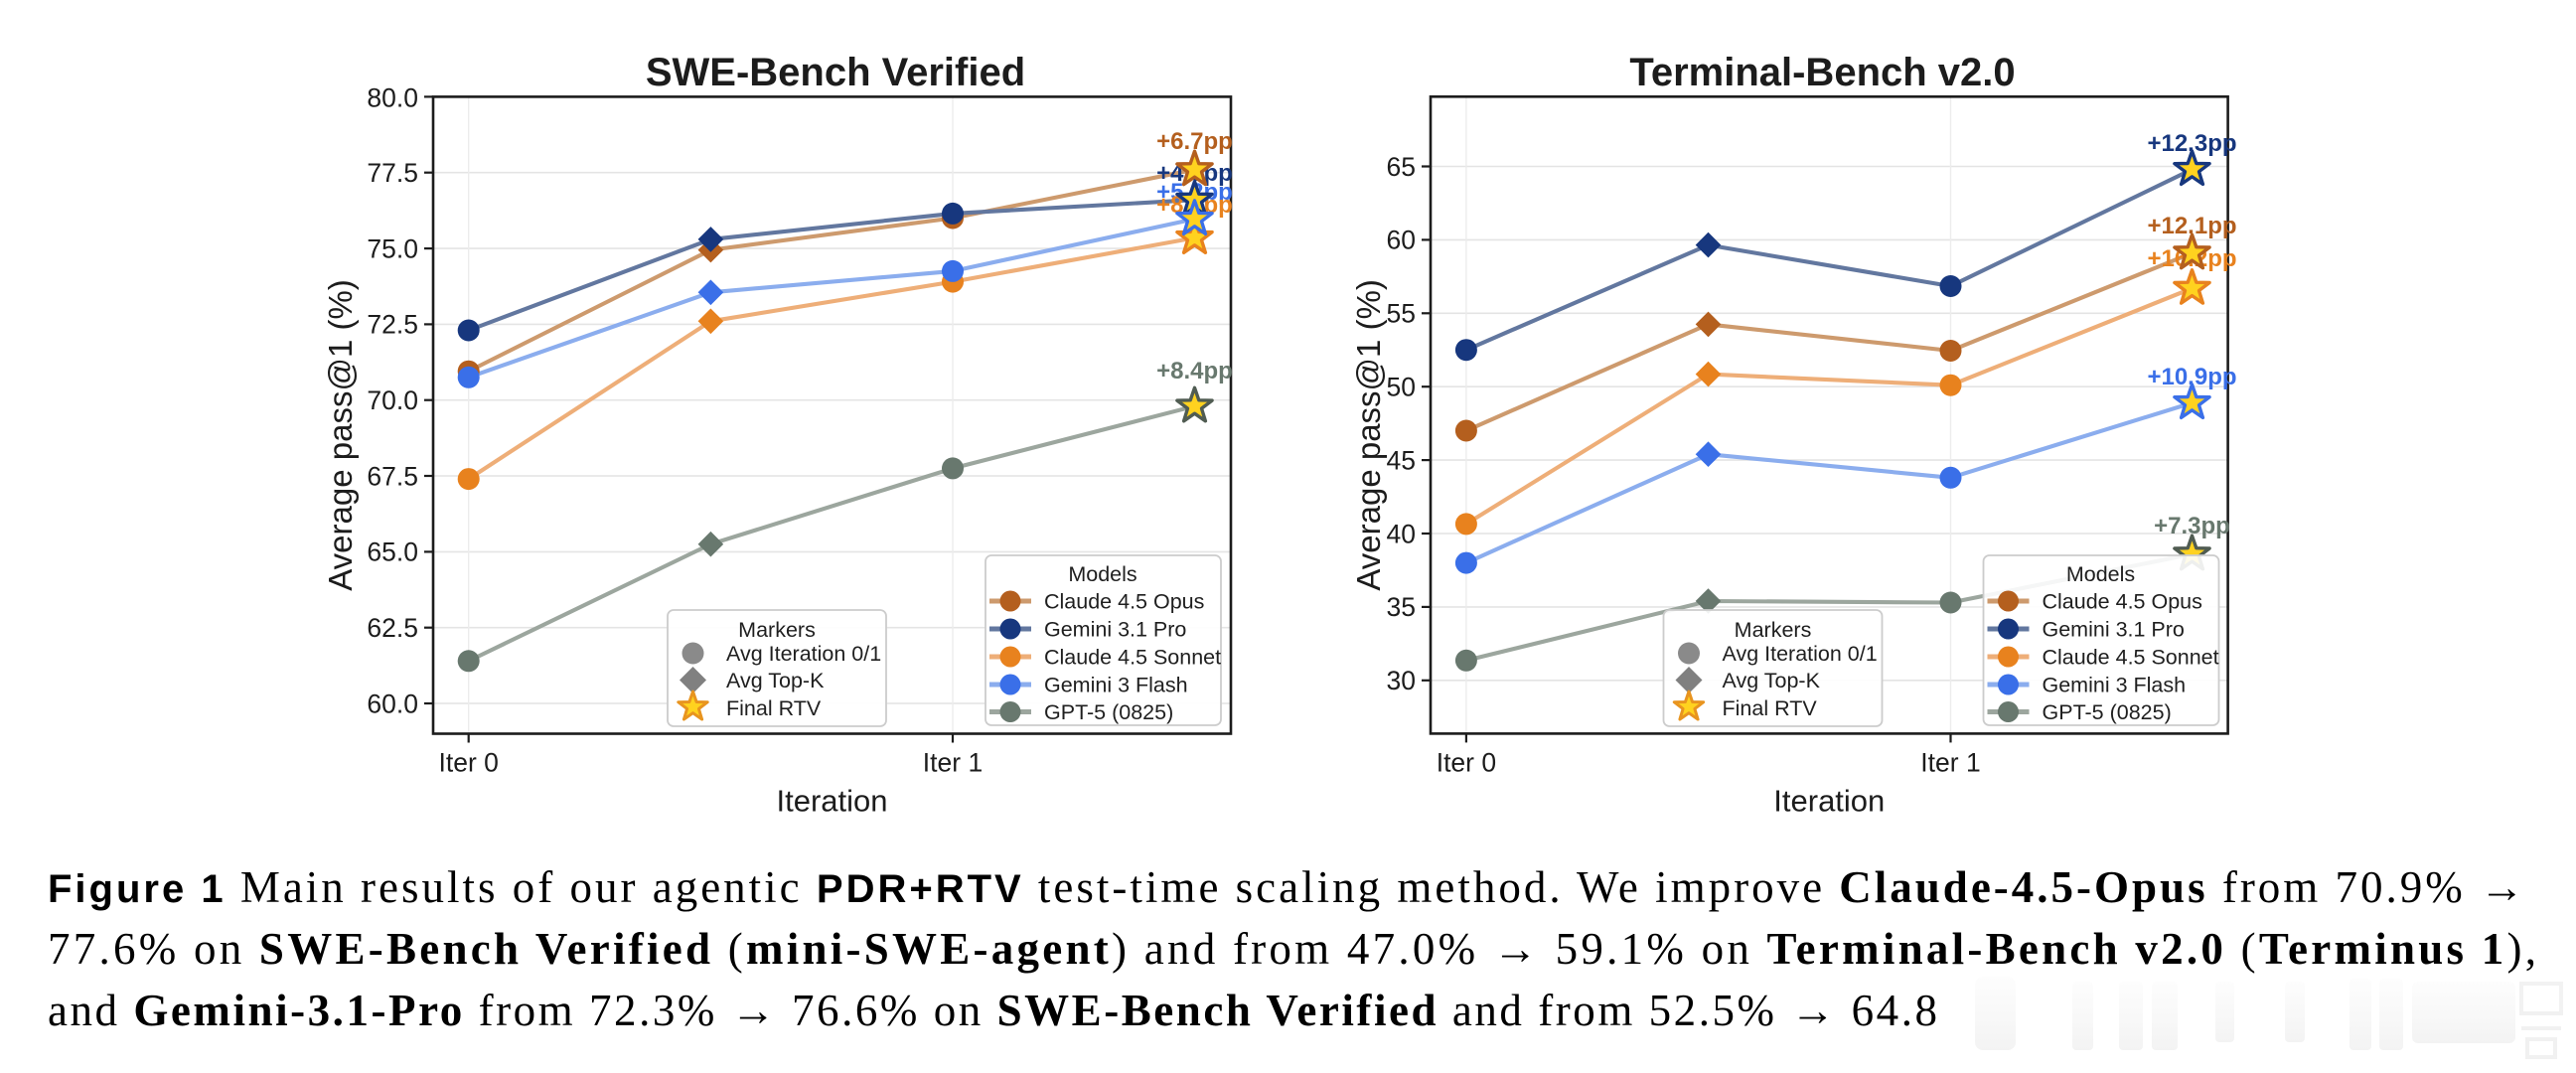 The height and width of the screenshot is (1073, 2576). Describe the element at coordinates (392, 552) in the screenshot. I see `svg-text: 65.0` at that location.